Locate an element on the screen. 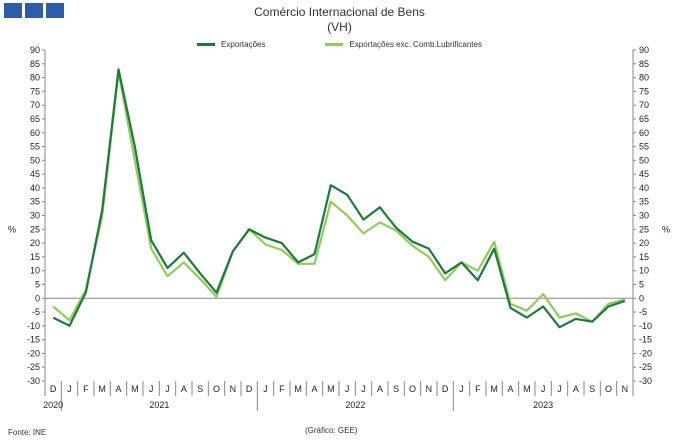 The image size is (679, 443). y-tick-label-left: 85 is located at coordinates (35, 64).